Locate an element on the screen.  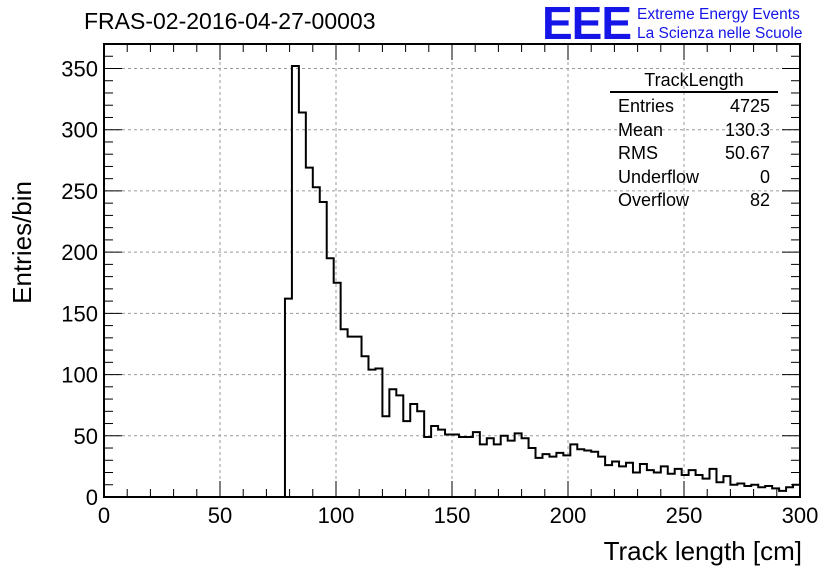
x-tick-label: 200 is located at coordinates (568, 515).